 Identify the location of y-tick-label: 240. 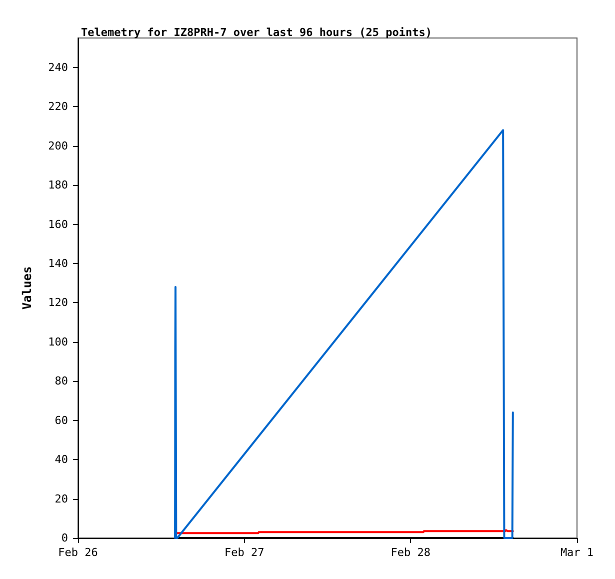
(58, 67).